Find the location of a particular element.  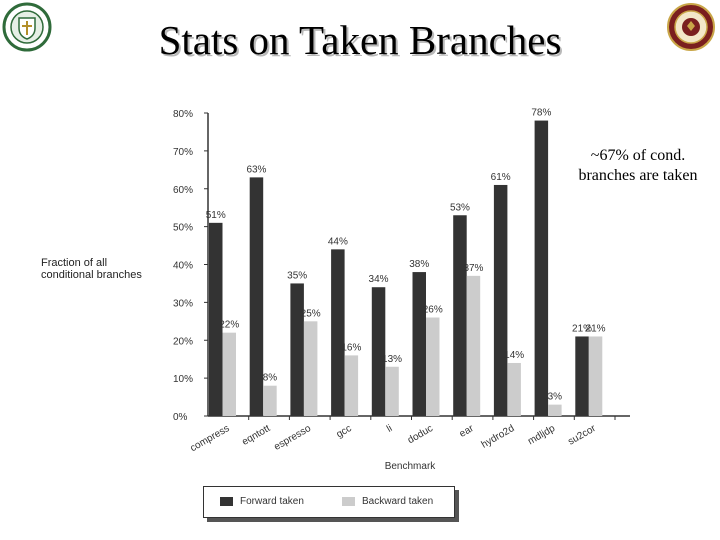

x-axis-label: Benchmark is located at coordinates (411, 466).